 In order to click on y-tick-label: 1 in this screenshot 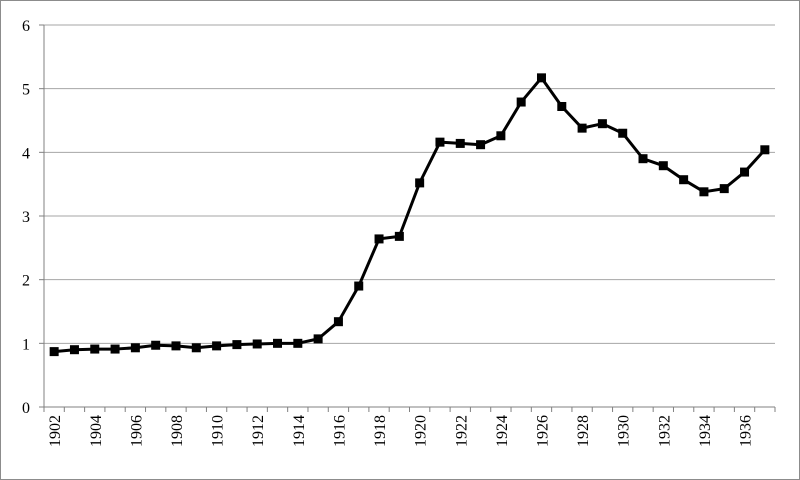, I will do `click(26, 344)`.